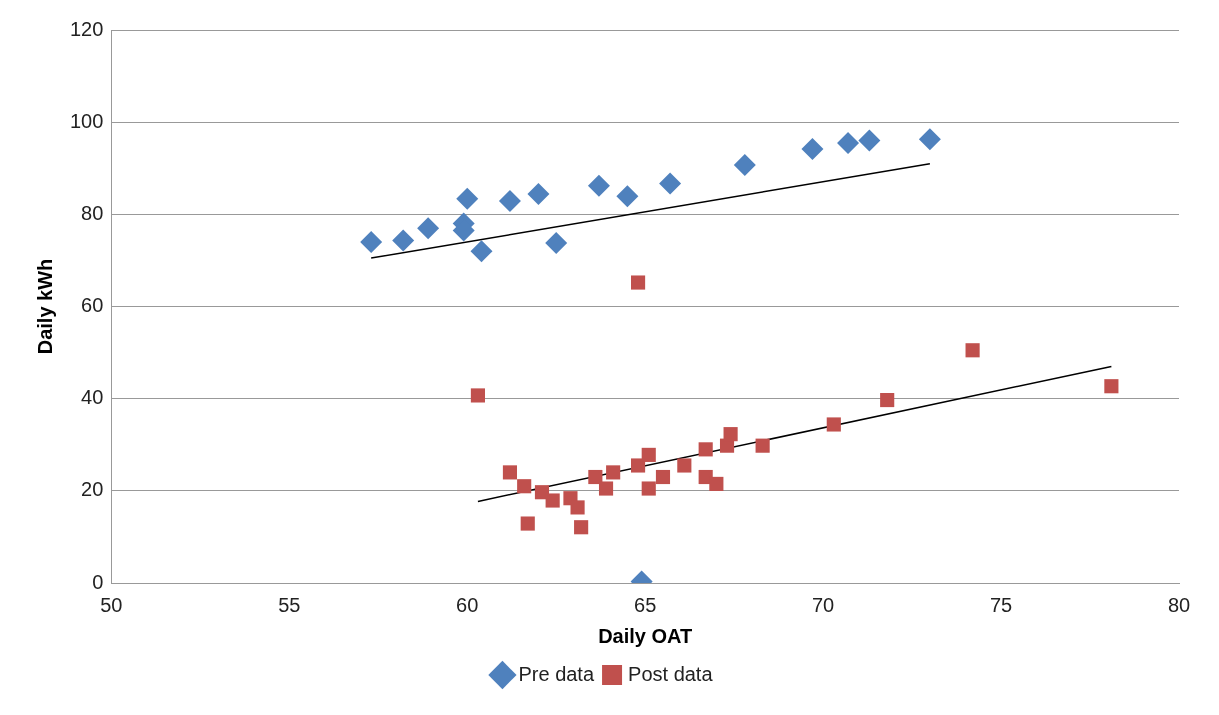 This screenshot has width=1219, height=715. Describe the element at coordinates (92, 489) in the screenshot. I see `y-tick-label: 20` at that location.